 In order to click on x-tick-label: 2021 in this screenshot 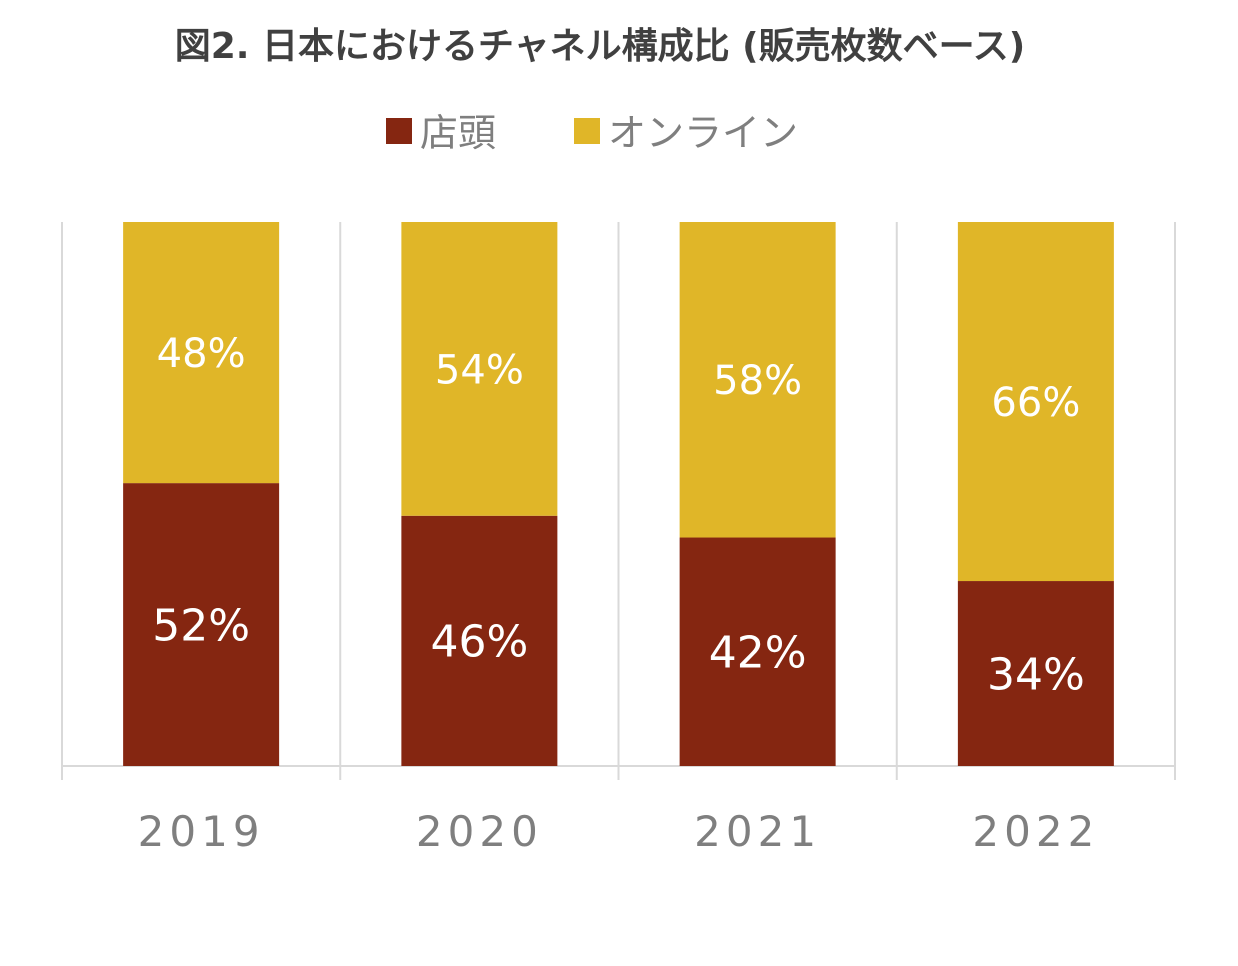, I will do `click(757, 831)`.